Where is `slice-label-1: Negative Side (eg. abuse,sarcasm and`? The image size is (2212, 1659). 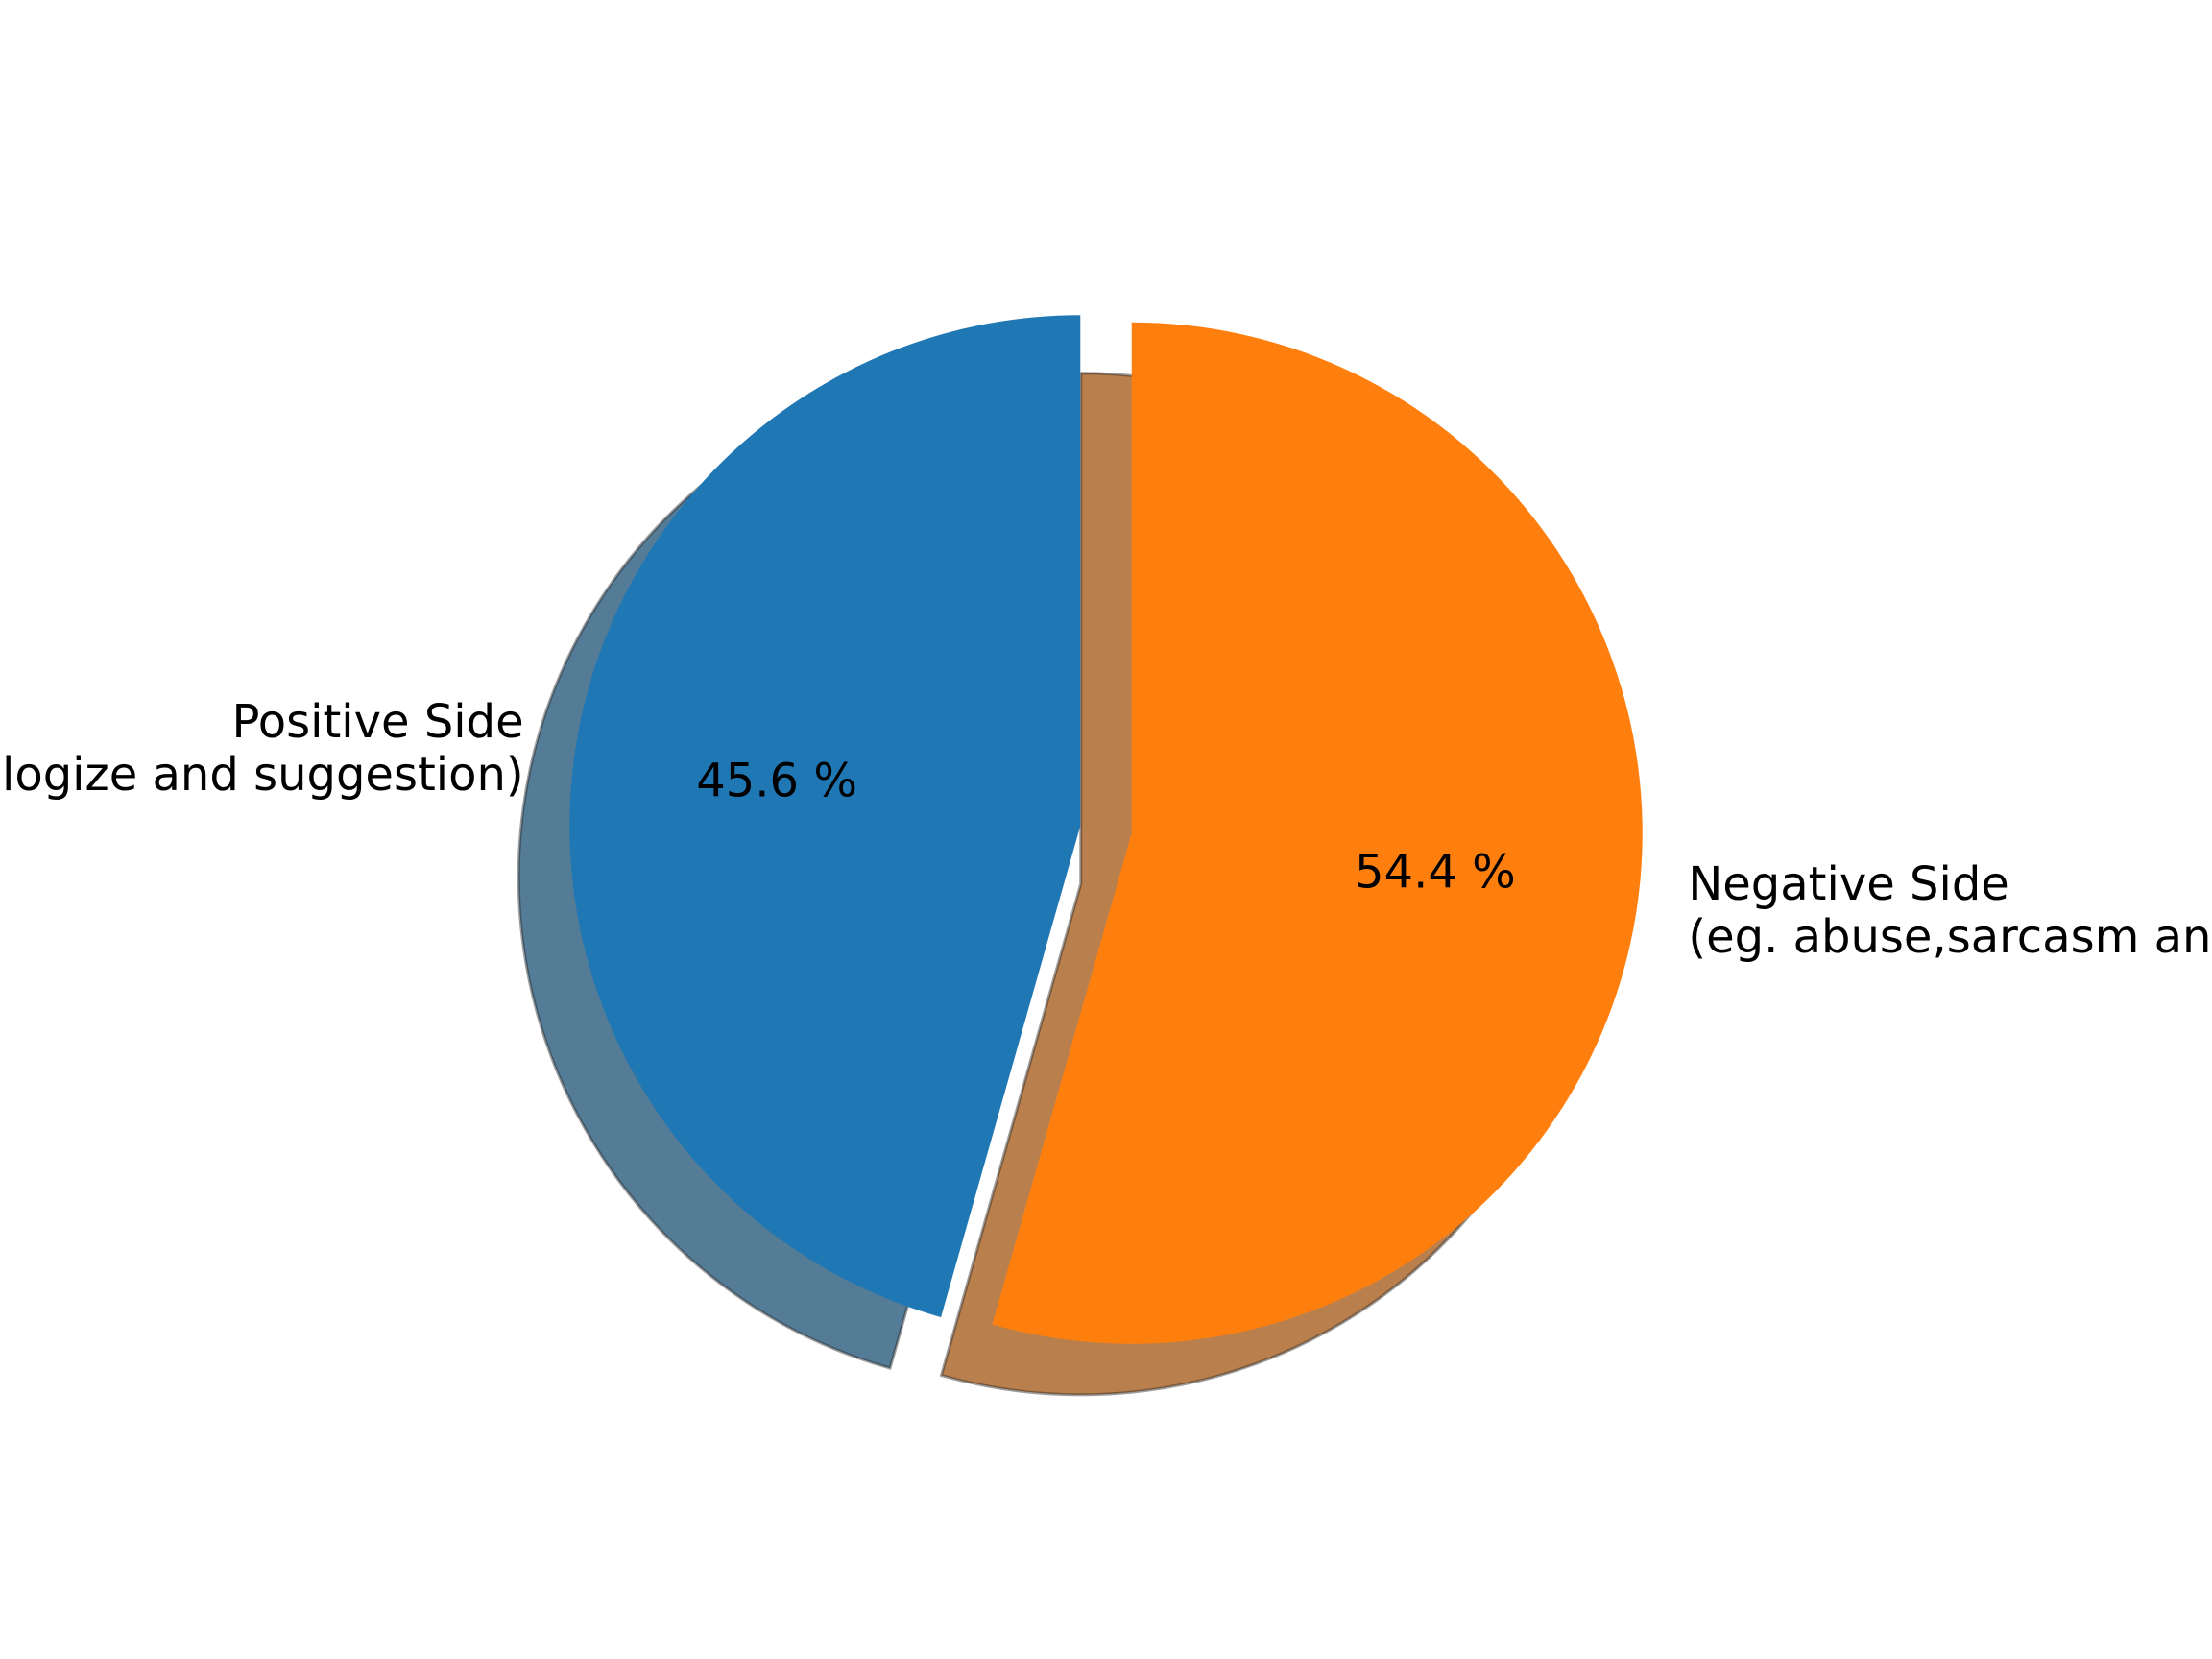
slice-label-1: Negative Side (eg. abuse,sarcasm and is located at coordinates (1950, 910).